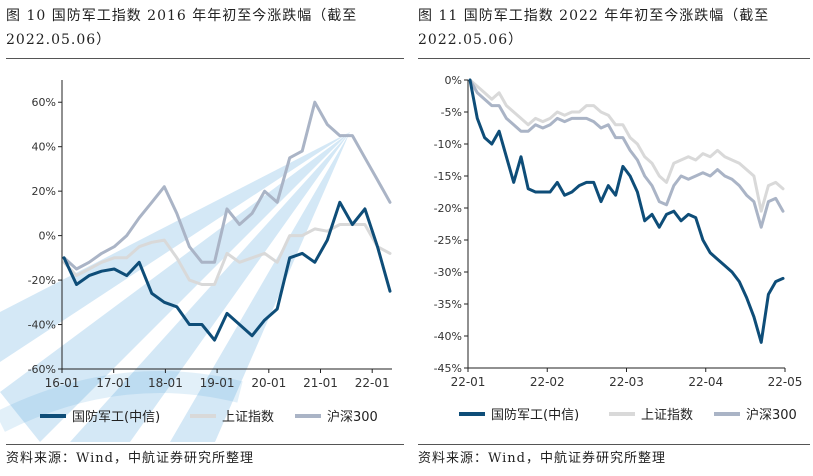 The image size is (813, 476). Describe the element at coordinates (320, 383) in the screenshot. I see `x-tick-label: 21-01` at that location.